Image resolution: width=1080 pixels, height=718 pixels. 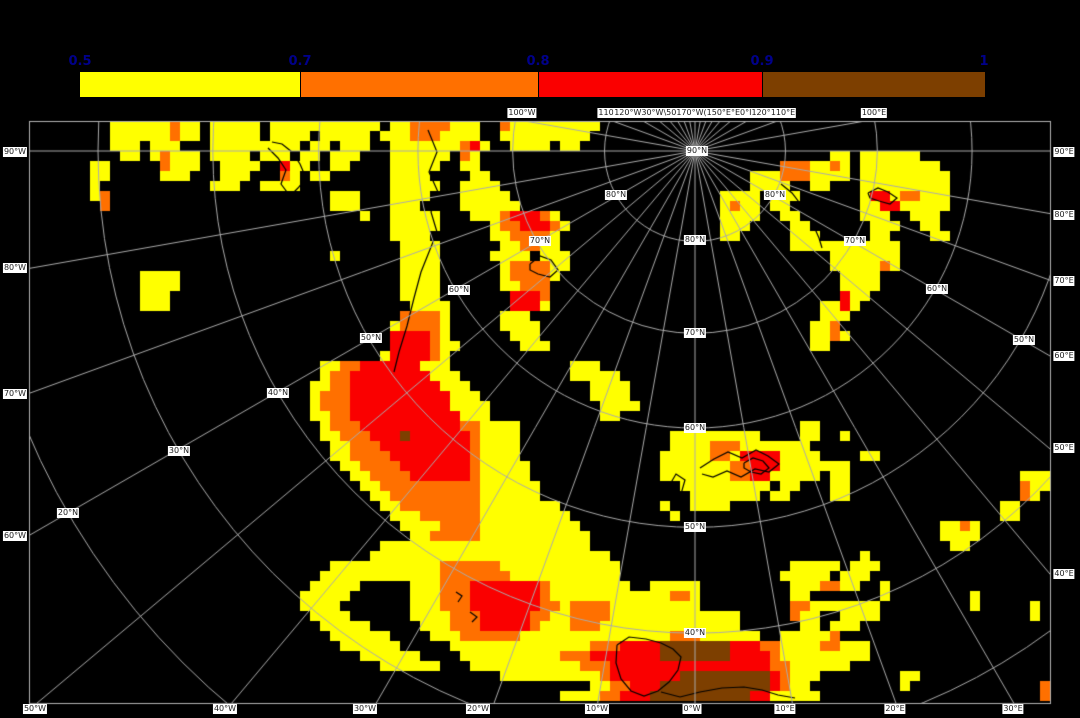 I want to click on lon-label-left: 60°W, so click(x=15, y=536).